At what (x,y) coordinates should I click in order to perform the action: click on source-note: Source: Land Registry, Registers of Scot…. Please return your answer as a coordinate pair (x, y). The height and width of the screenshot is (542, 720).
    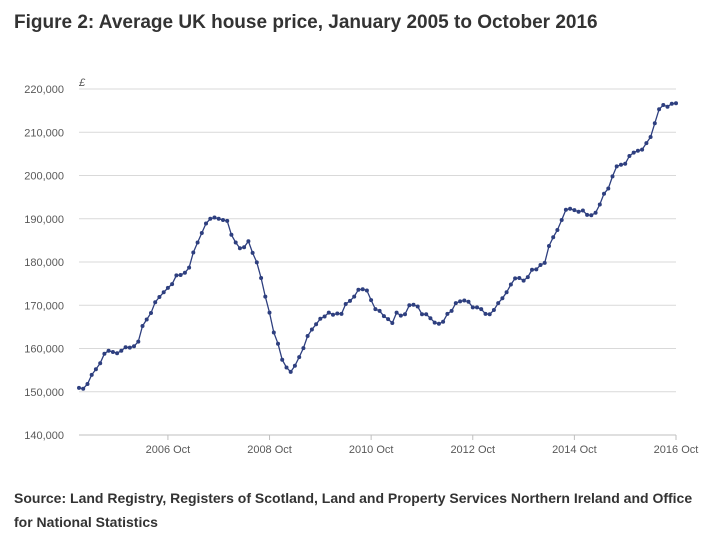
    Looking at the image, I should click on (353, 510).